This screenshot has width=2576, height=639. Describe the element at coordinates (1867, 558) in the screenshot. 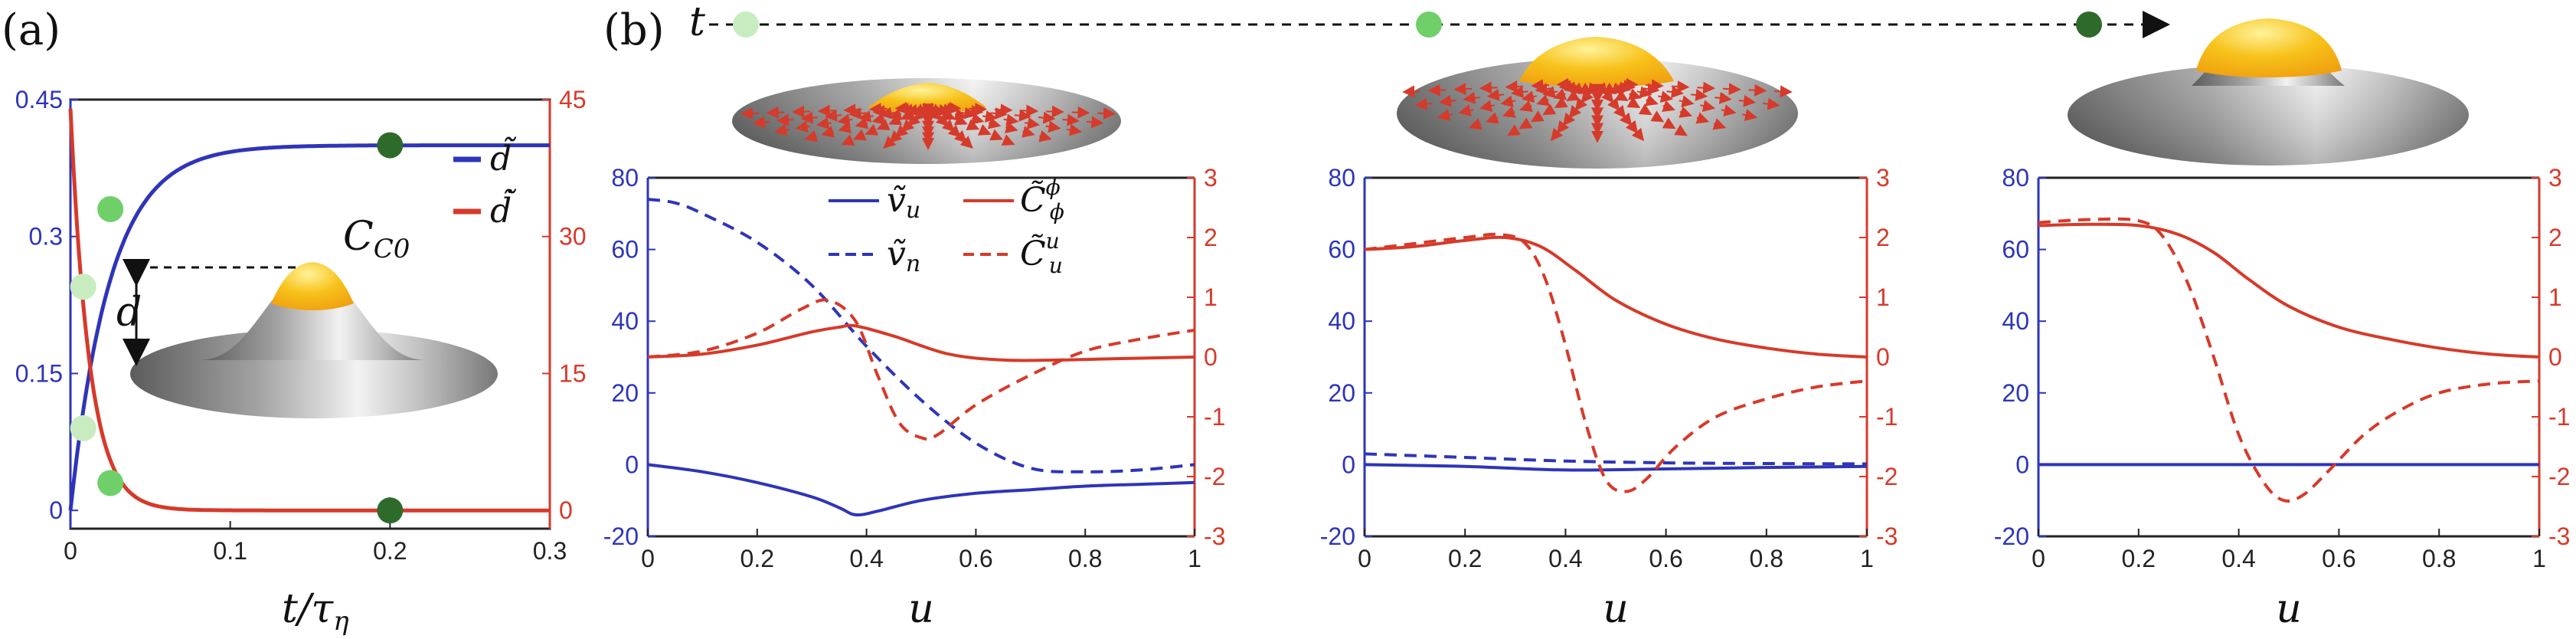

I see `b2-xtick-label: 1` at that location.